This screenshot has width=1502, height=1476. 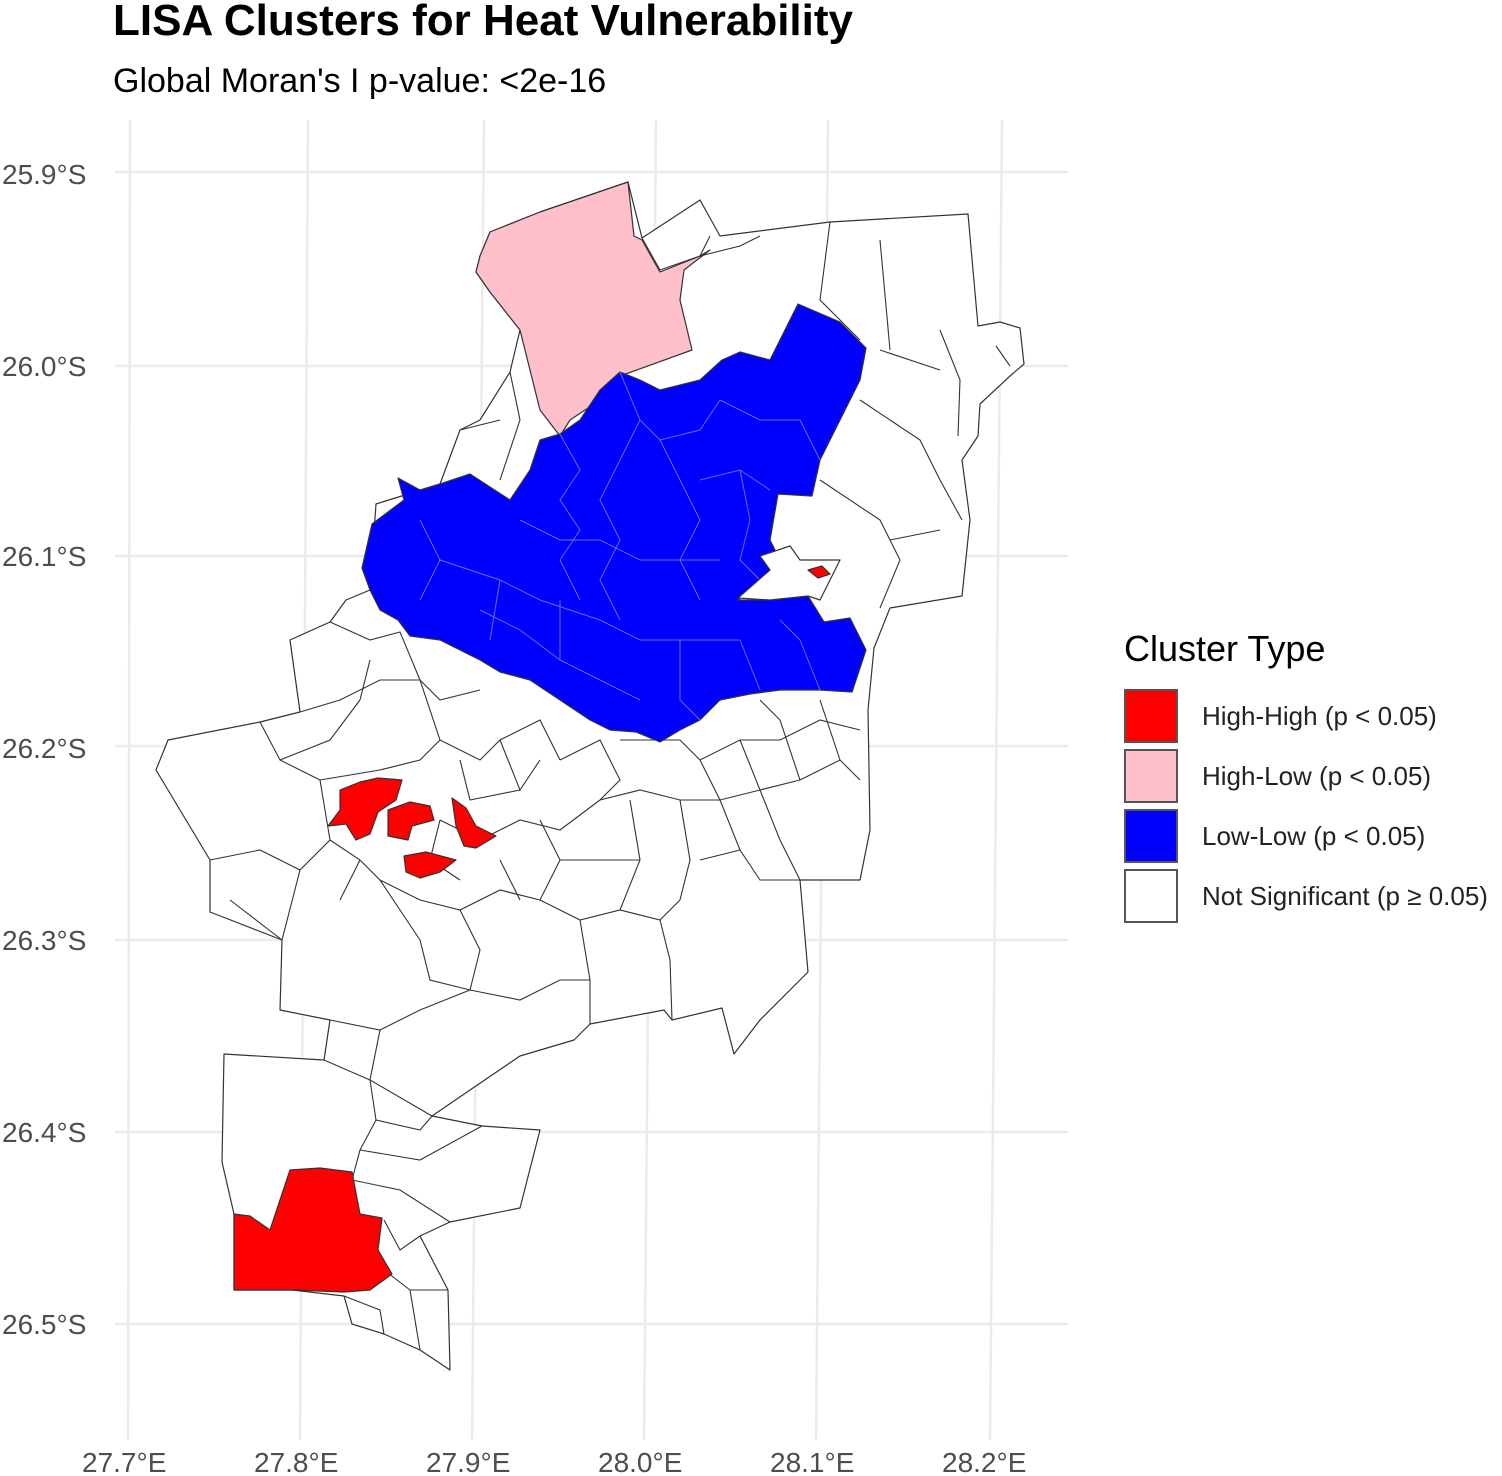 I want to click on legend-key-high-high, so click(x=1151, y=716).